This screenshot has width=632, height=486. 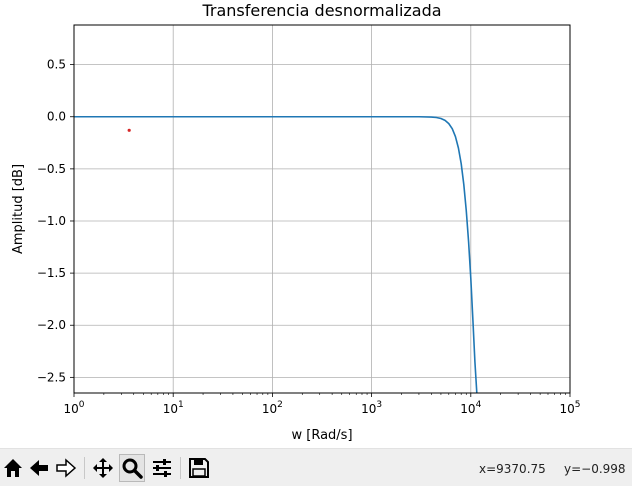 I want to click on forward-button, so click(x=66, y=468).